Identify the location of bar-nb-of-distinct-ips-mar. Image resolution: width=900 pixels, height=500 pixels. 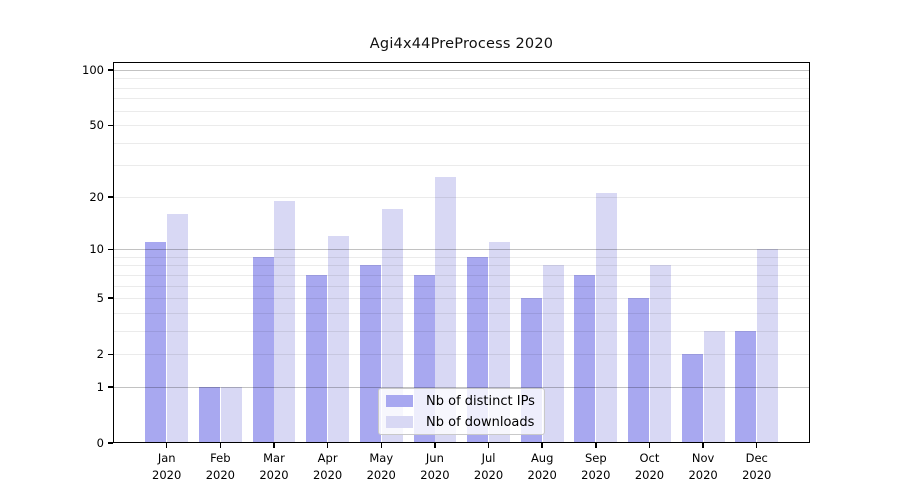
(263, 349).